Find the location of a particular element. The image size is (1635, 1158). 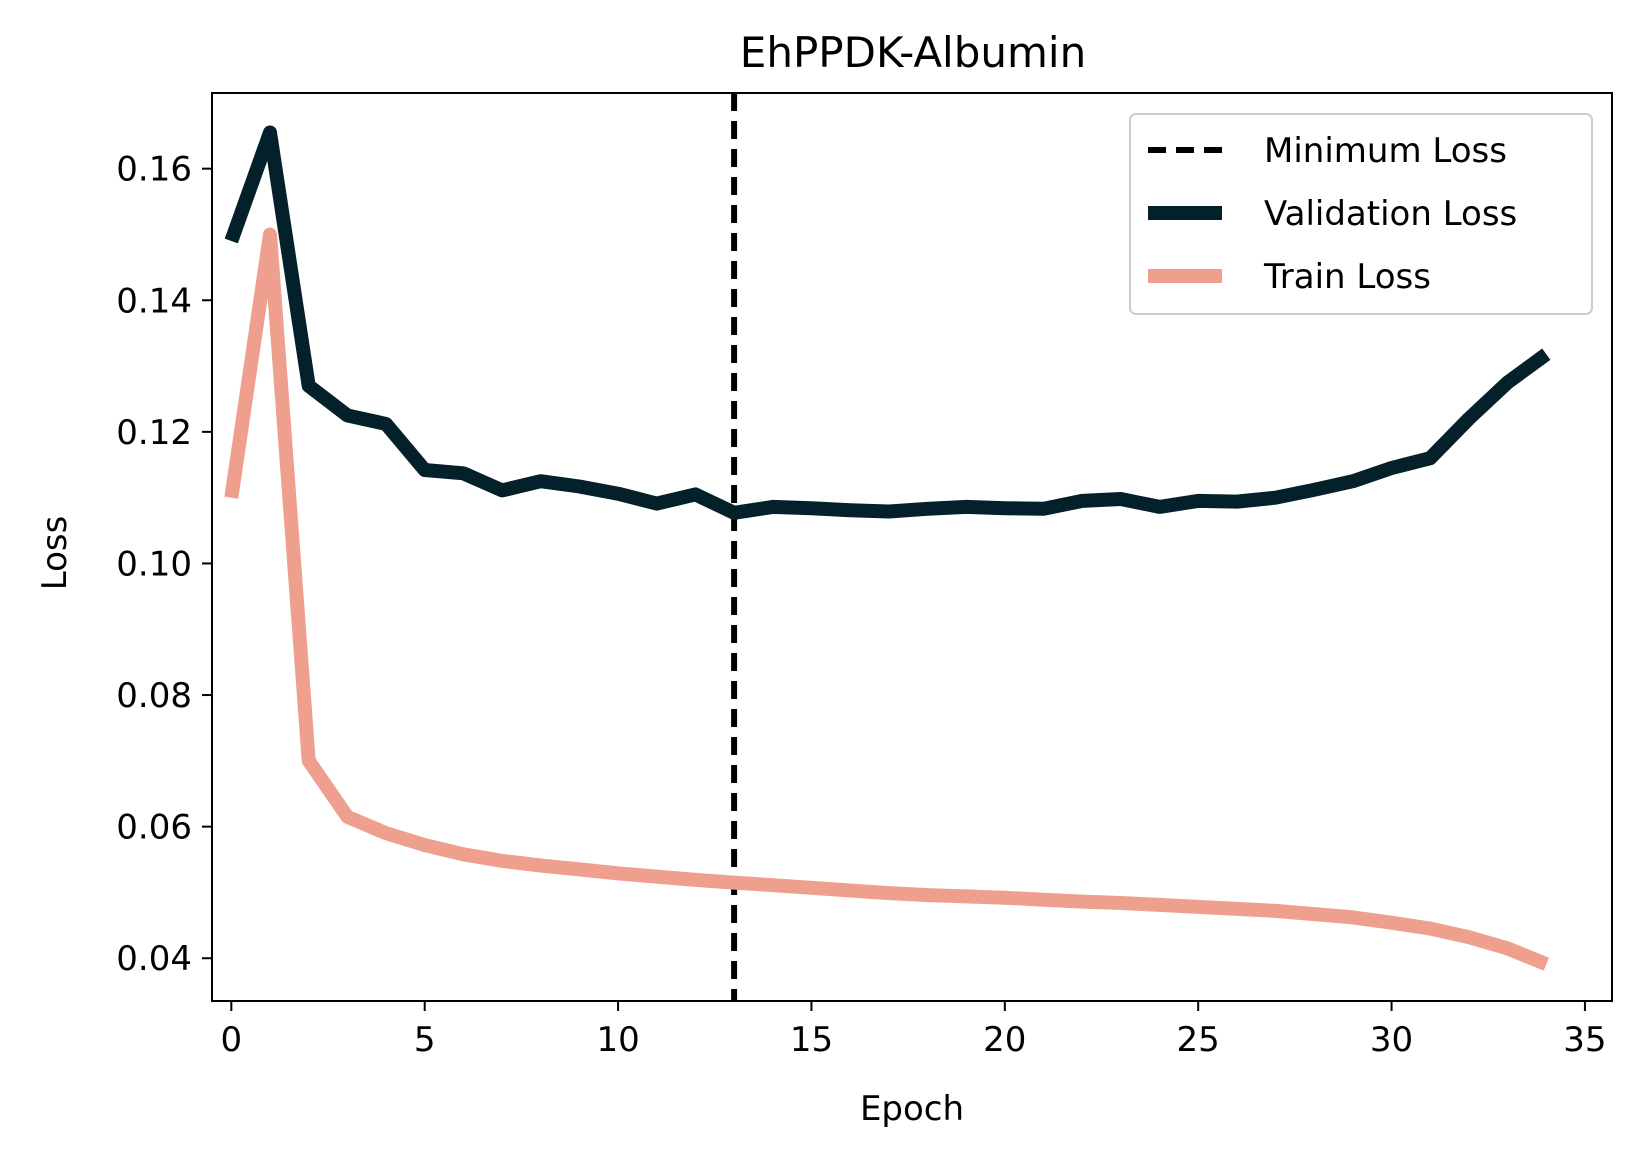

legend-box is located at coordinates (1361, 214).